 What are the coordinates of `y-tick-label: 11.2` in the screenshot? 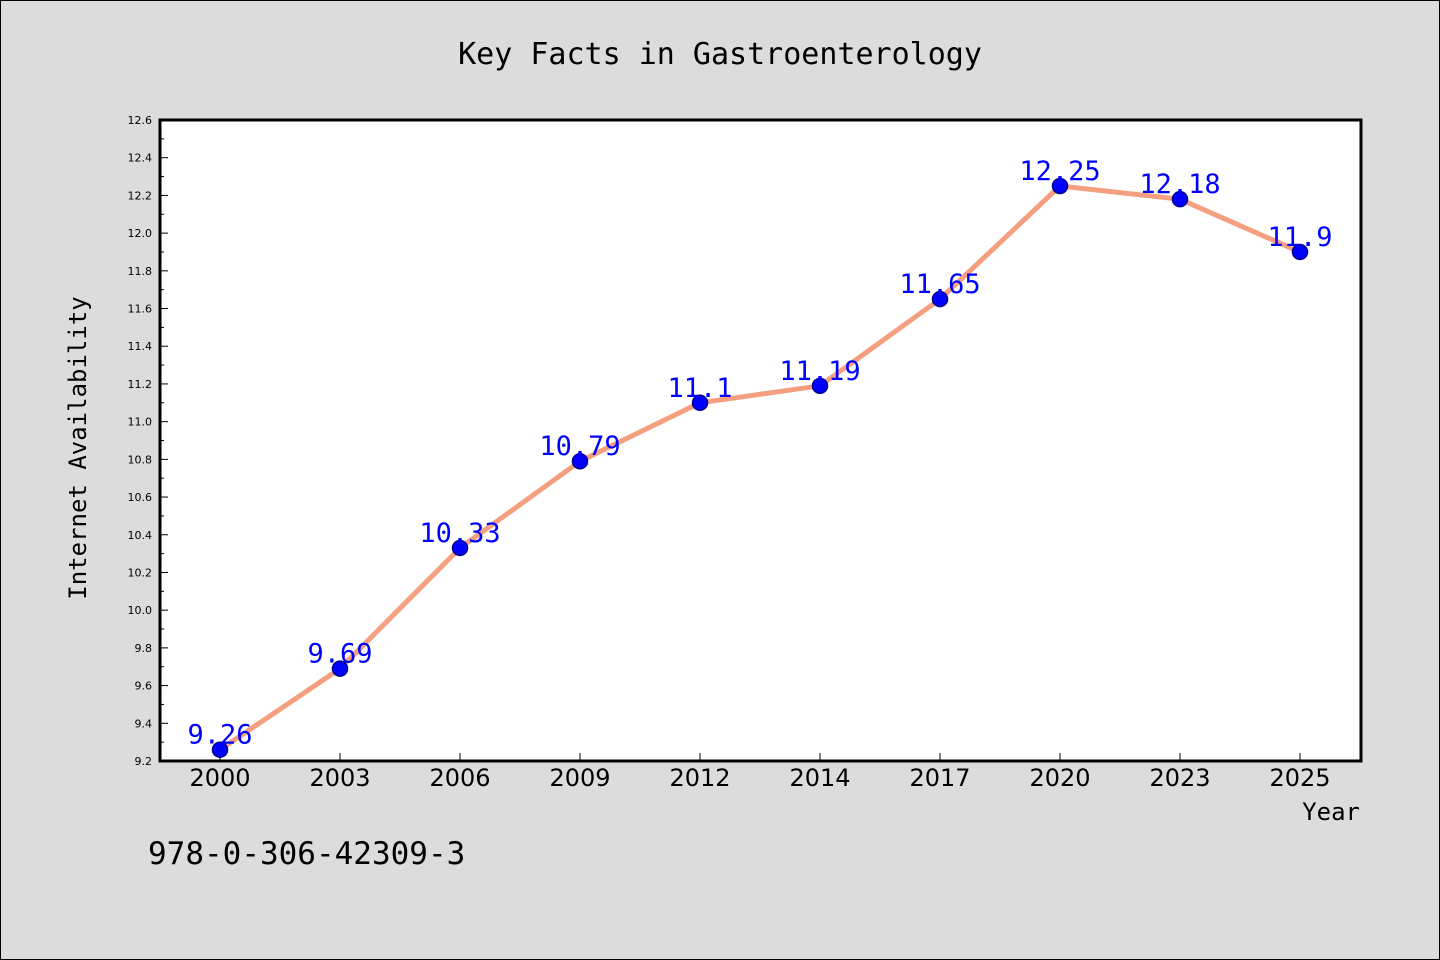 It's located at (140, 384).